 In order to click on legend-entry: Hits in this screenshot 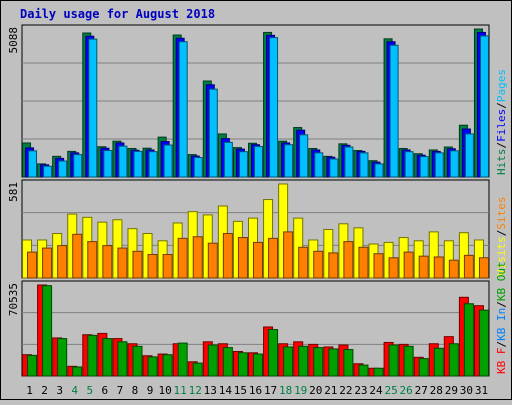, I will do `click(501, 162)`.